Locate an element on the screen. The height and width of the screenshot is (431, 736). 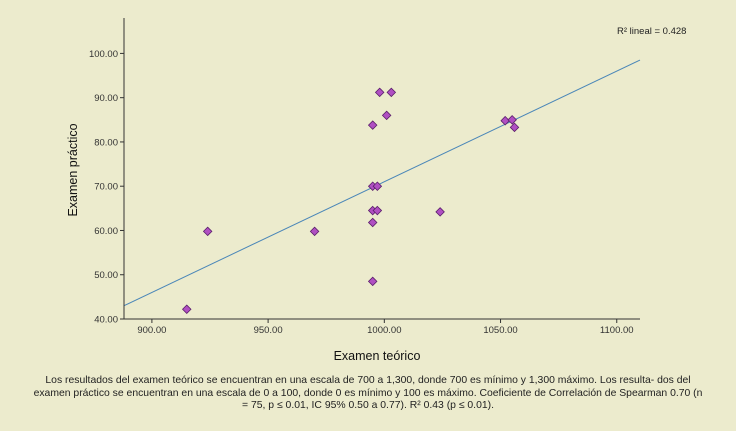
y-tick-label: 50.00 is located at coordinates (106, 275).